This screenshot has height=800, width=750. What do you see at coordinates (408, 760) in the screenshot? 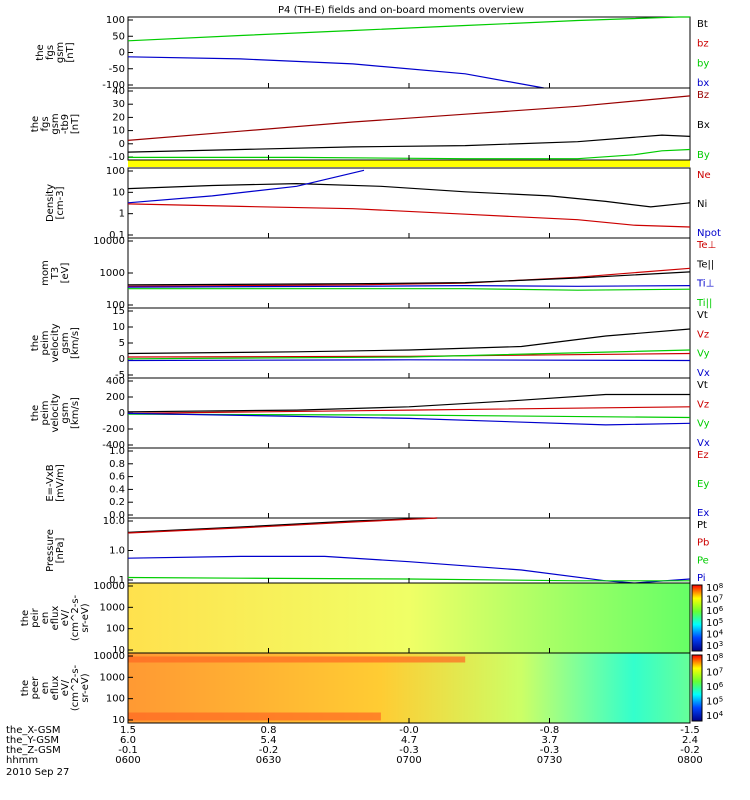
I see `x-row-value: 0700` at bounding box center [408, 760].